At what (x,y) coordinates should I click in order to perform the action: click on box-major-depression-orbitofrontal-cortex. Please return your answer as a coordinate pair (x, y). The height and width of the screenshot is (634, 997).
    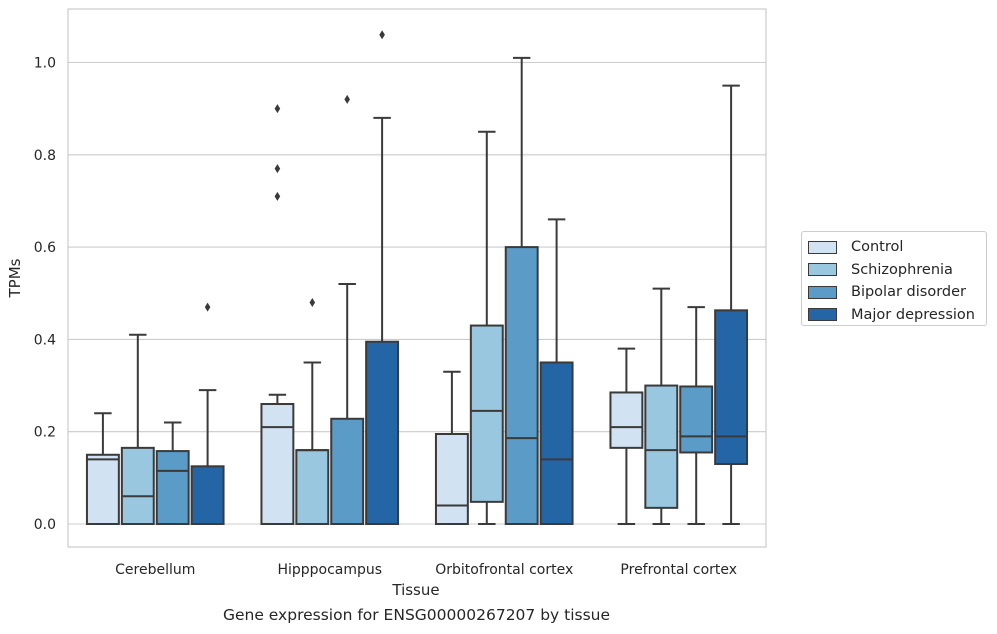
    Looking at the image, I should click on (556, 371).